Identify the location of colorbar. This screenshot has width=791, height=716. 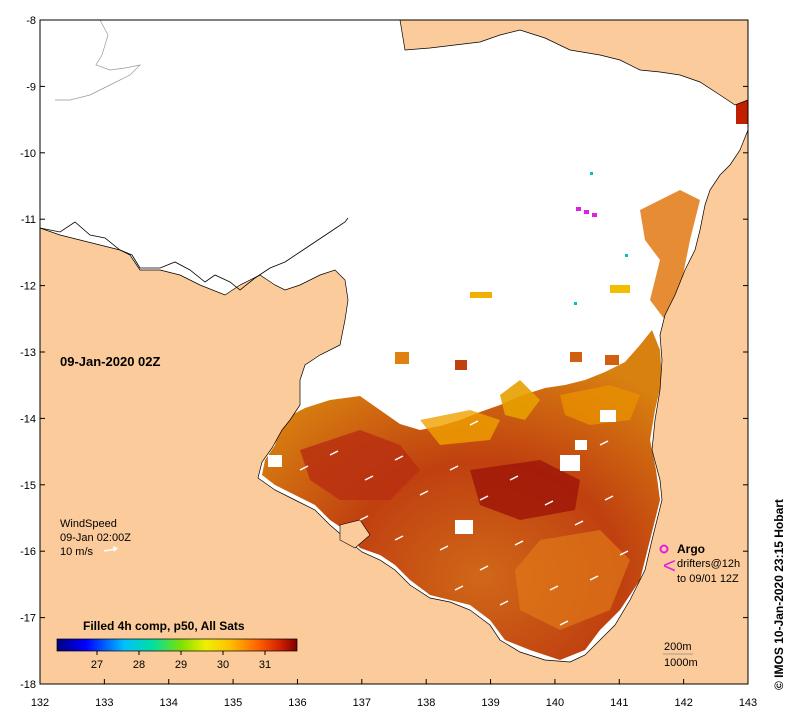
(177, 645).